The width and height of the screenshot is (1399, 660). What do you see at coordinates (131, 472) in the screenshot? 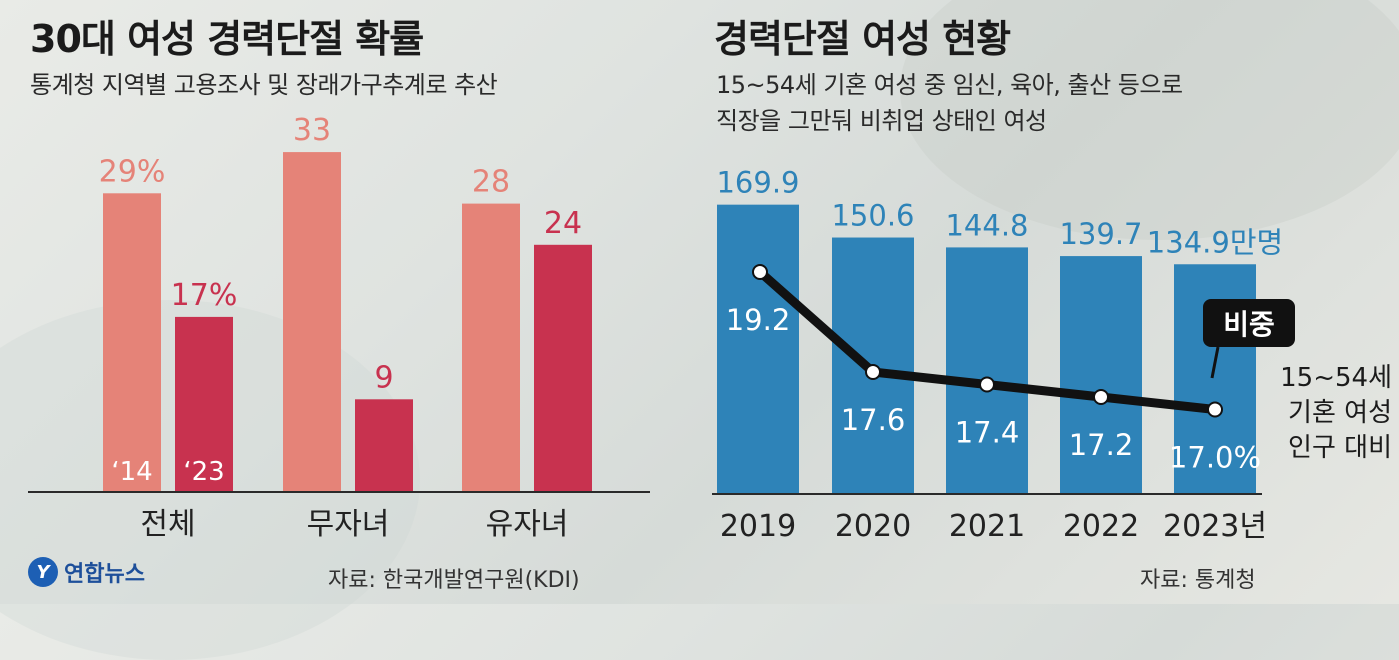
I see `series-label: ‘14` at bounding box center [131, 472].